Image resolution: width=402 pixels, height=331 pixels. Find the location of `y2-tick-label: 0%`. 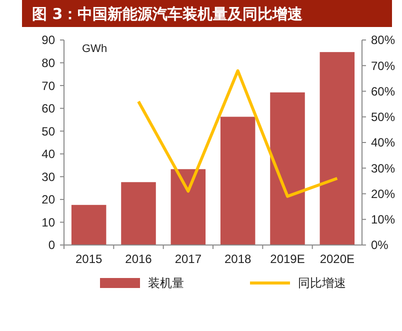

y2-tick-label: 0% is located at coordinates (380, 245).